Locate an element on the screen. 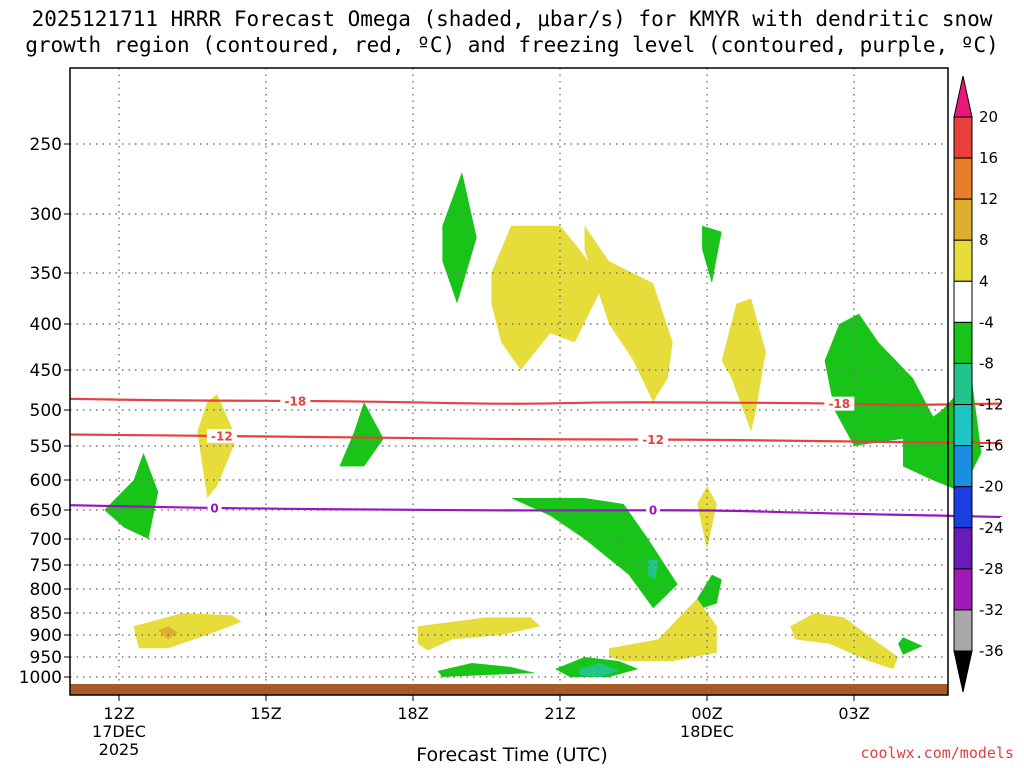  colorbar-top-arrow is located at coordinates (963, 96).